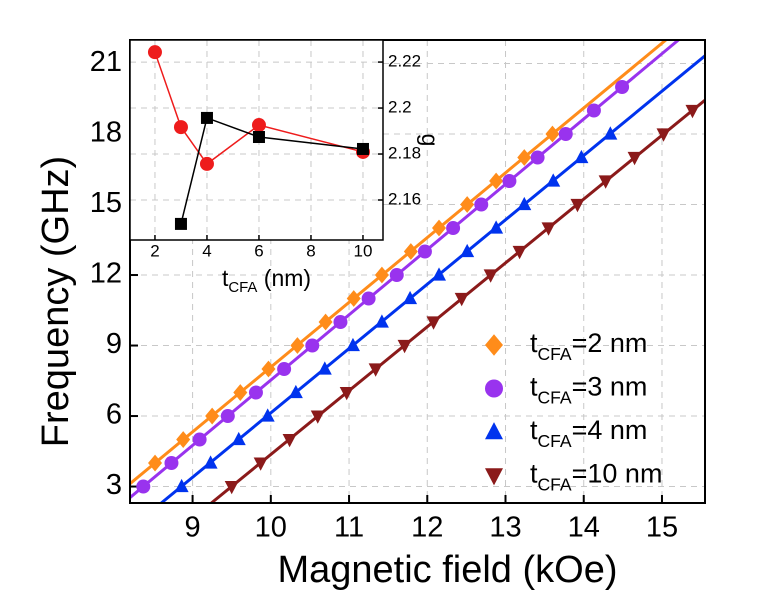 The width and height of the screenshot is (776, 609). I want to click on y2-axis-title: g, so click(430, 140).